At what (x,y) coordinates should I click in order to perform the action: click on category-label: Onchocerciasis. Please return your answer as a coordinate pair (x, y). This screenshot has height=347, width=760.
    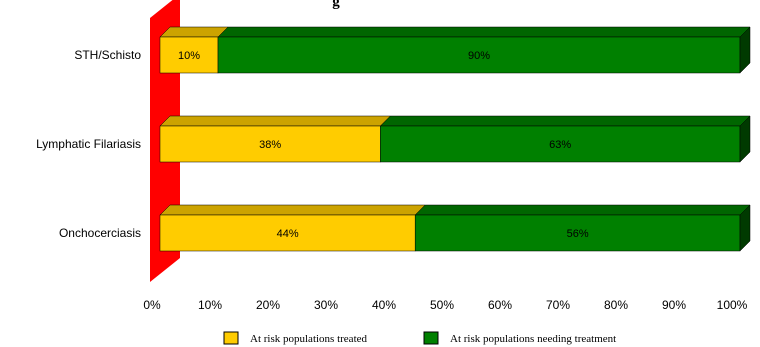
    Looking at the image, I should click on (100, 233).